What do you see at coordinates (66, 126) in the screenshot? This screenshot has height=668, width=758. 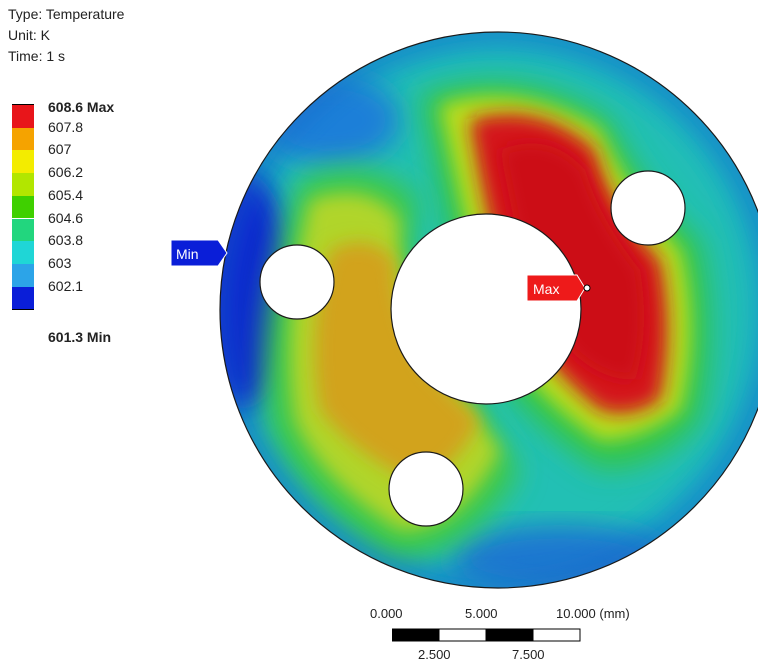 I see `legend-tick-label: 607.8` at bounding box center [66, 126].